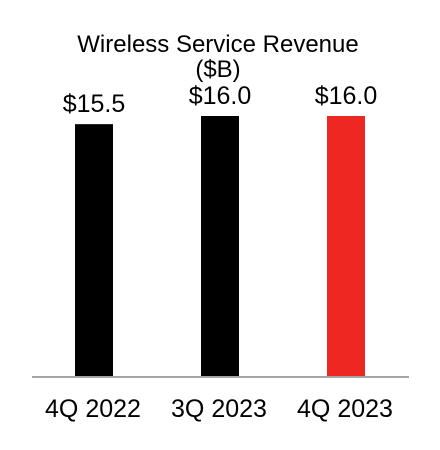  I want to click on bar-value-label-0: $15.5, so click(94, 104).